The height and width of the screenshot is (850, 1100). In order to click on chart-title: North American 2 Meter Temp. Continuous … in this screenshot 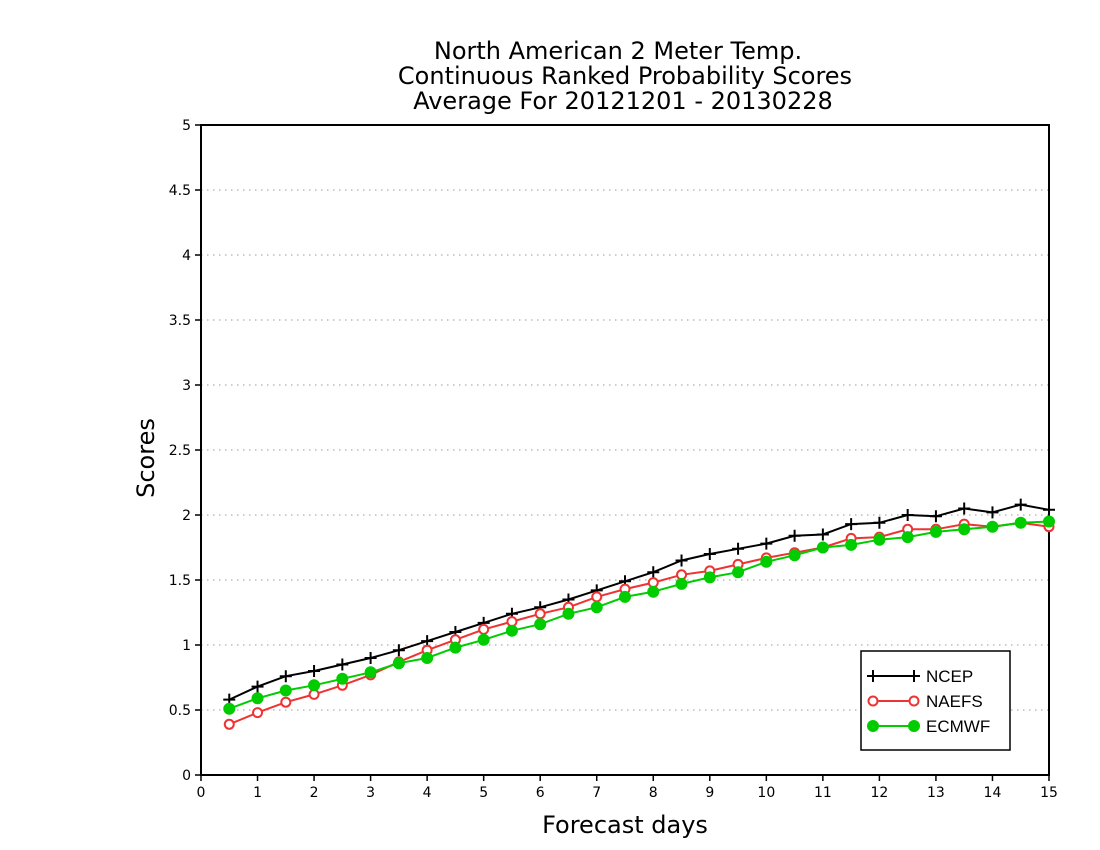, I will do `click(625, 76)`.